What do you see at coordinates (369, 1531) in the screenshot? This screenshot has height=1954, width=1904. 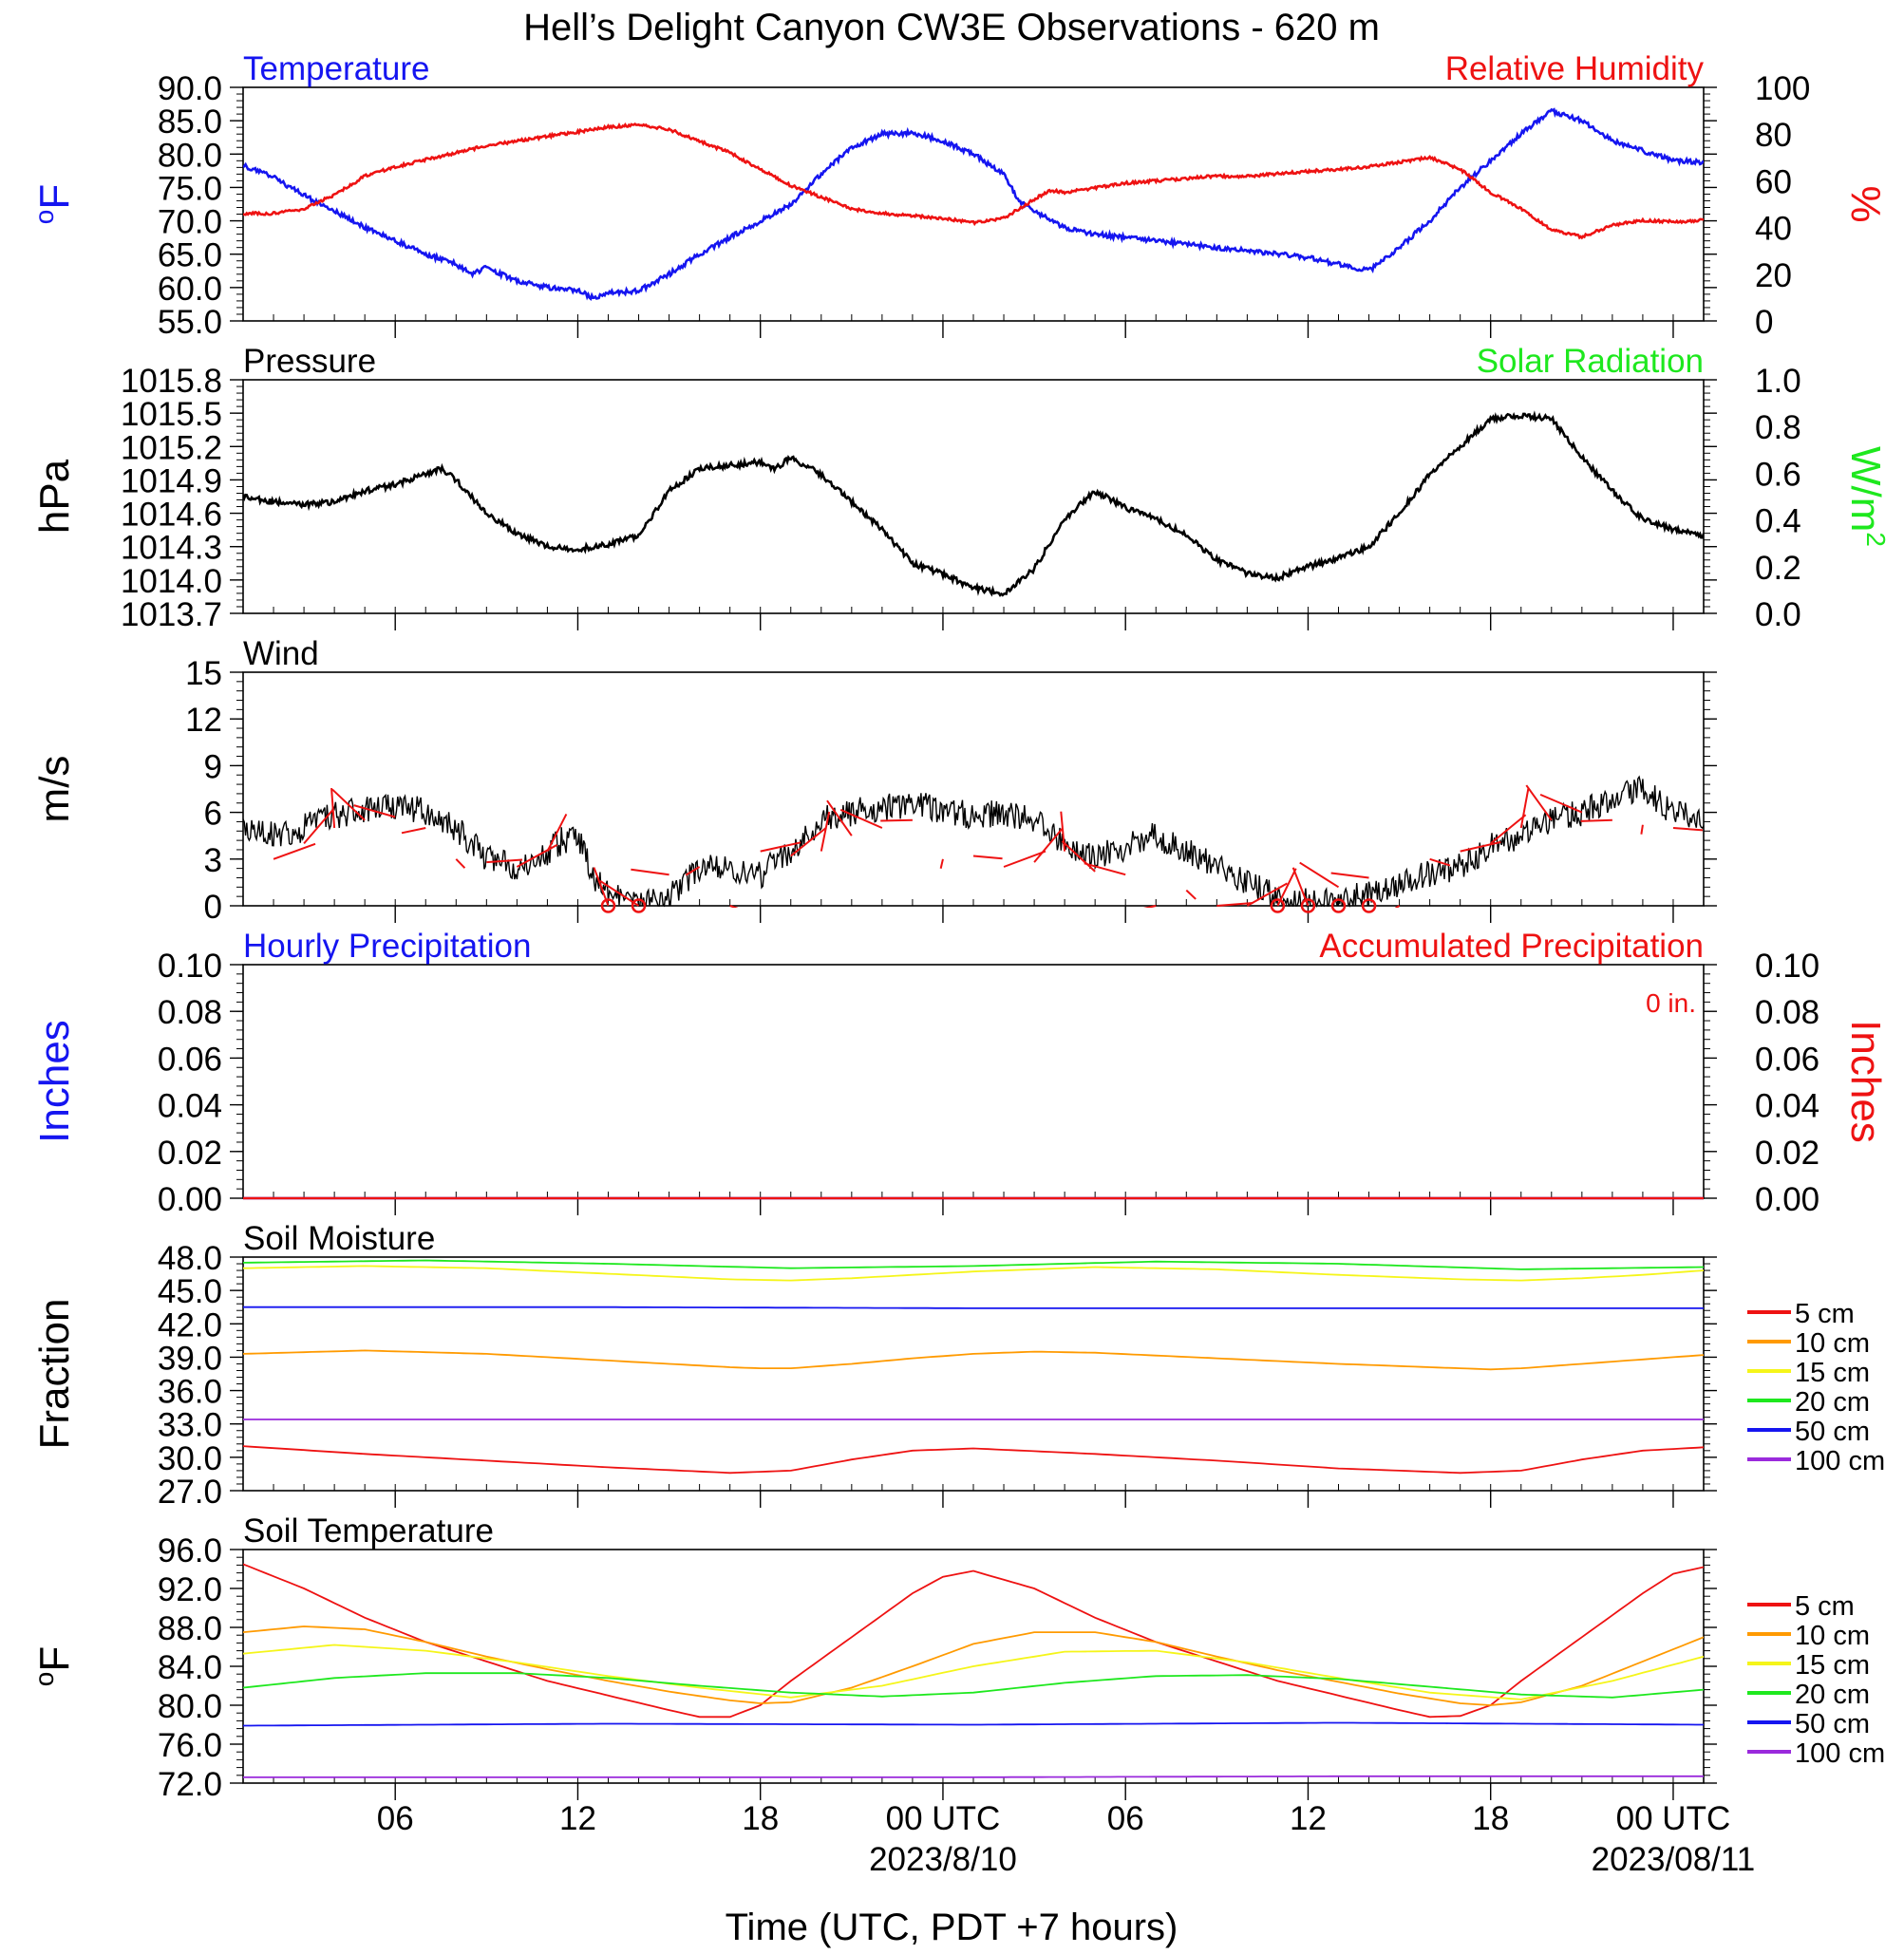 I see `panel-title-left: Soil Temperature` at bounding box center [369, 1531].